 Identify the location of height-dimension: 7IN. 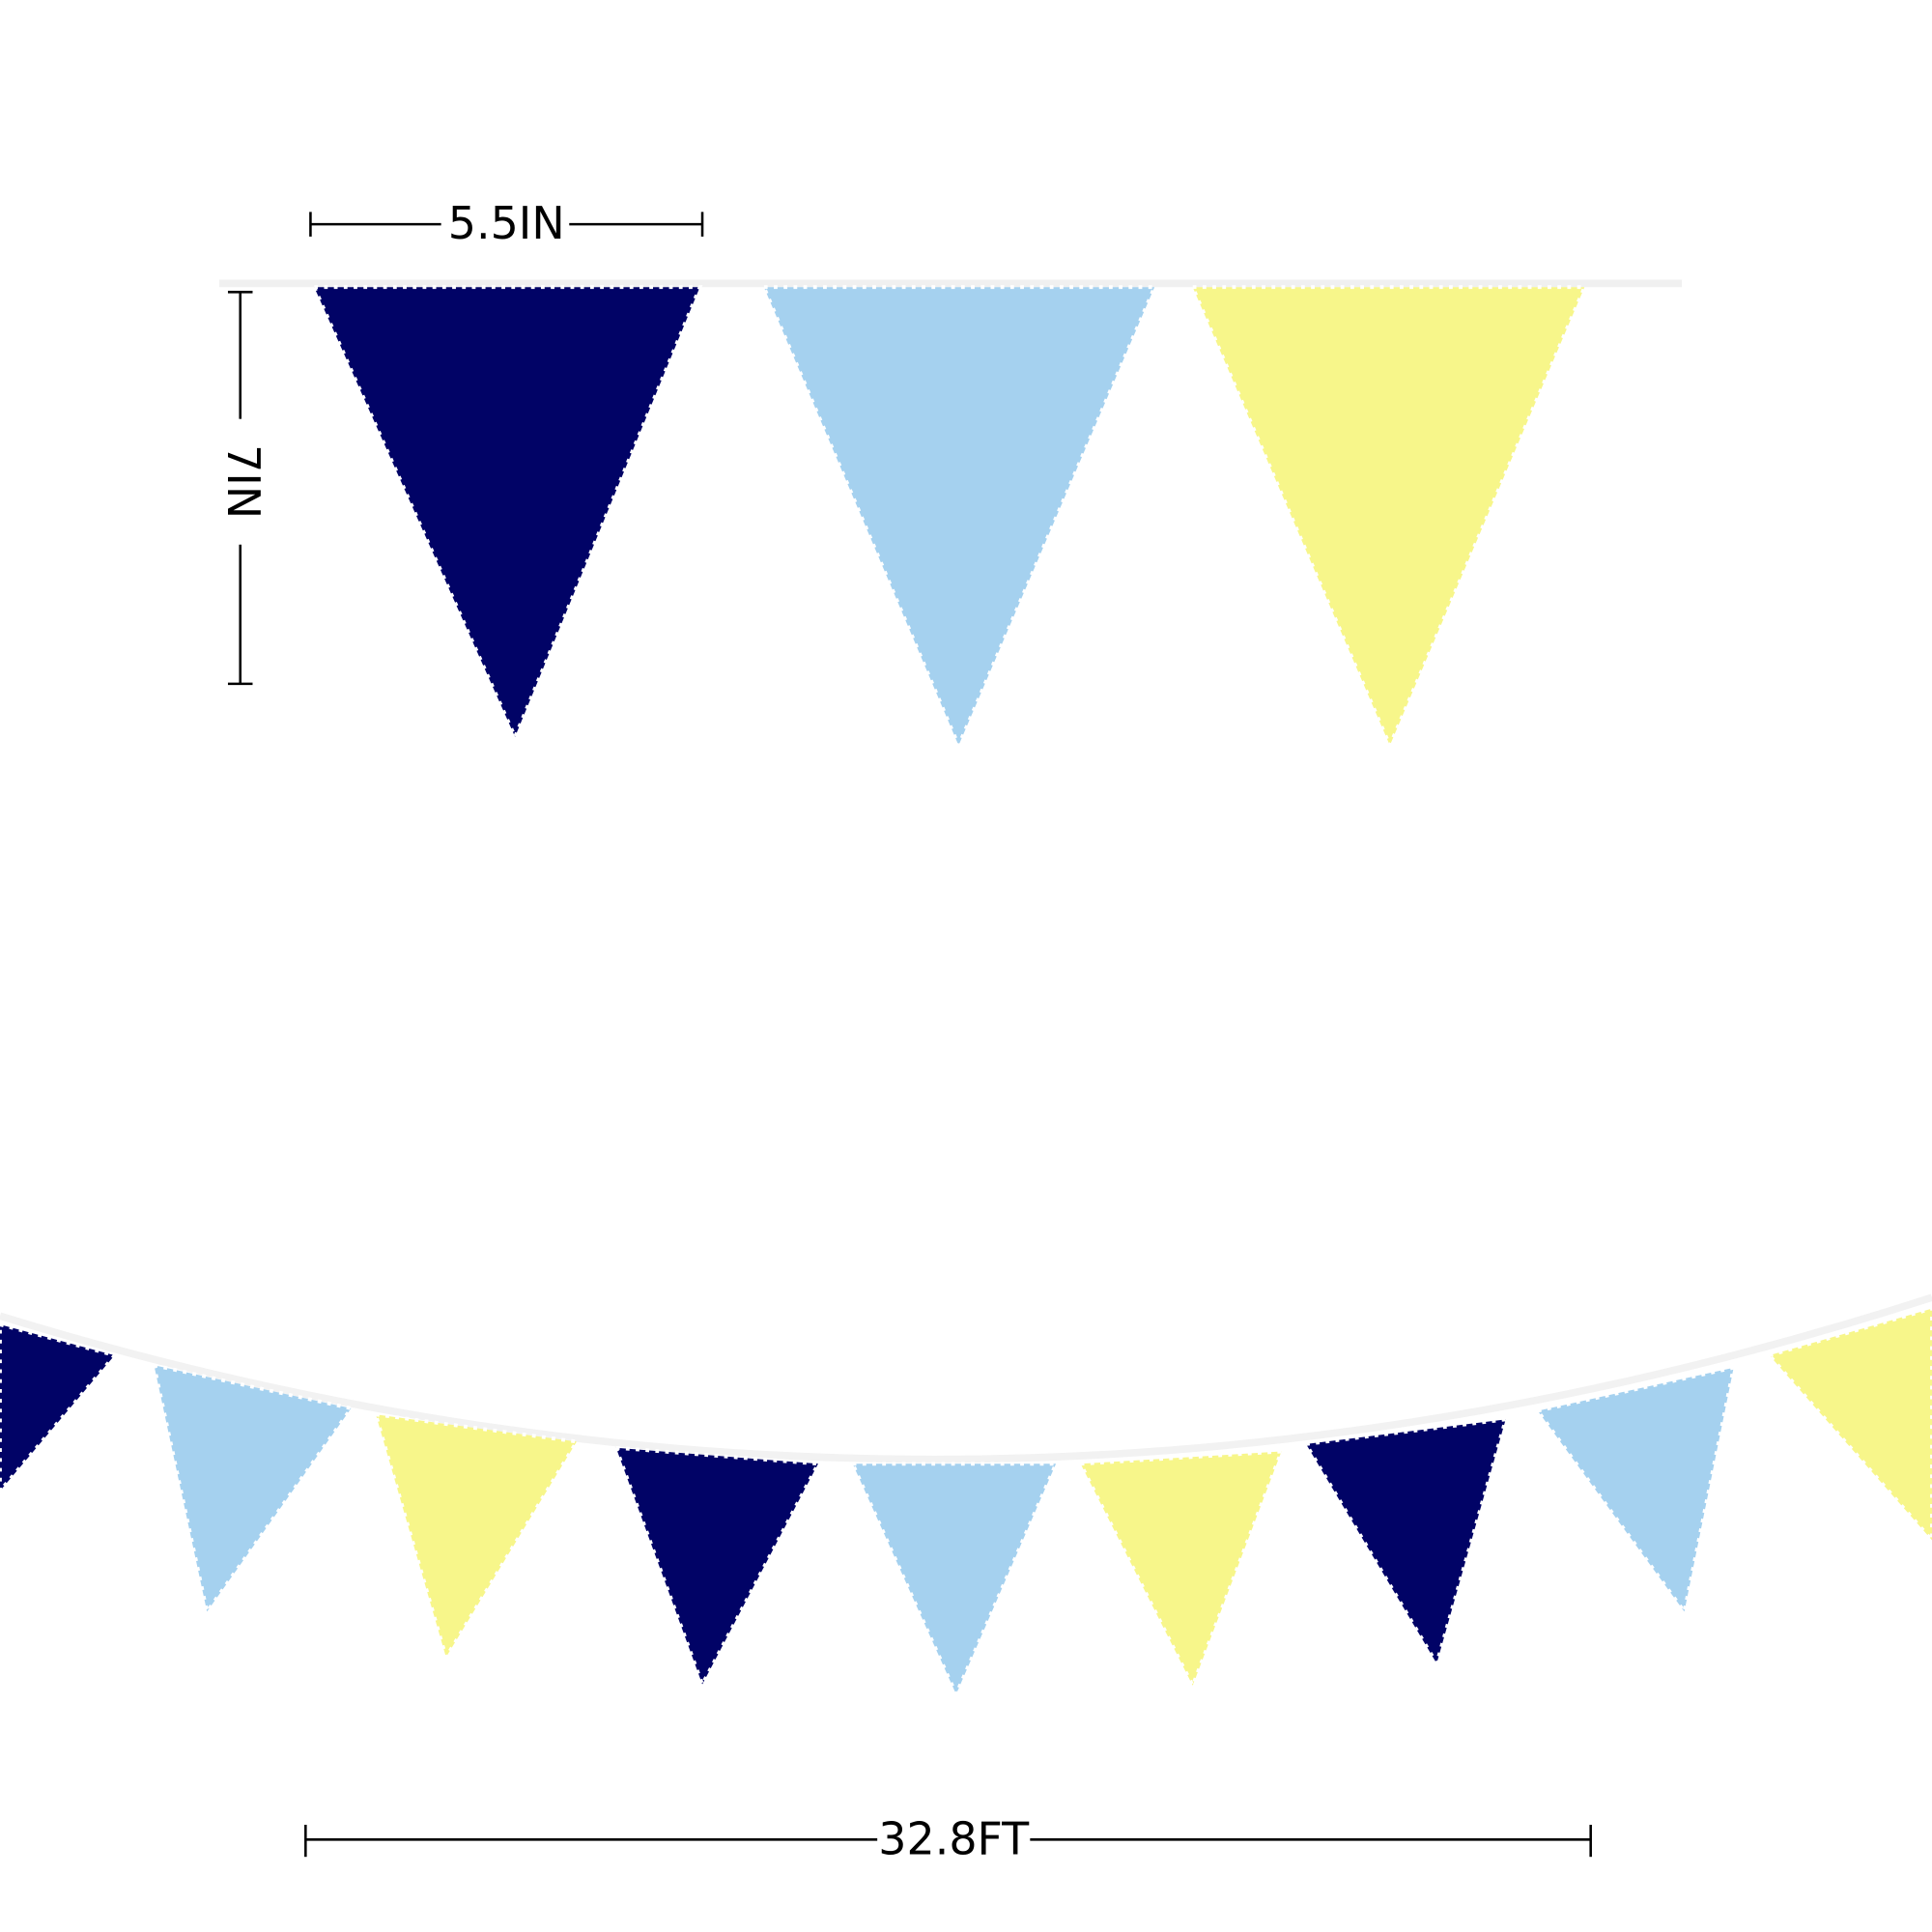
(240, 488).